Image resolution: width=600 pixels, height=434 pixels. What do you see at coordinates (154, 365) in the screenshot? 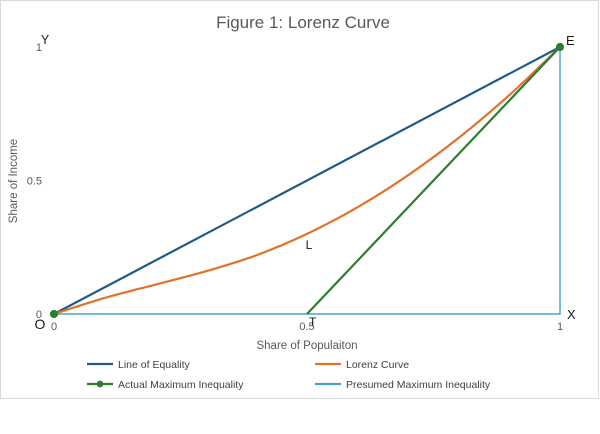
I see `legend-label: Line of Equality` at bounding box center [154, 365].